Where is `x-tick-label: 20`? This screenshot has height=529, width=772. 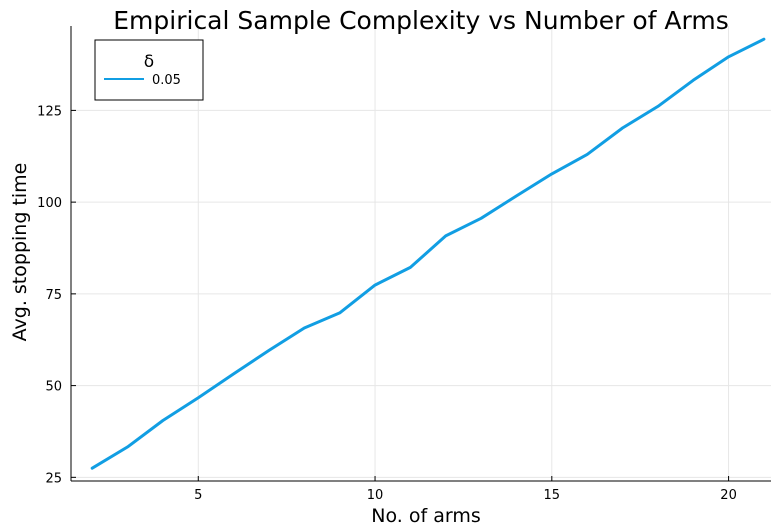
x-tick-label: 20 is located at coordinates (728, 495).